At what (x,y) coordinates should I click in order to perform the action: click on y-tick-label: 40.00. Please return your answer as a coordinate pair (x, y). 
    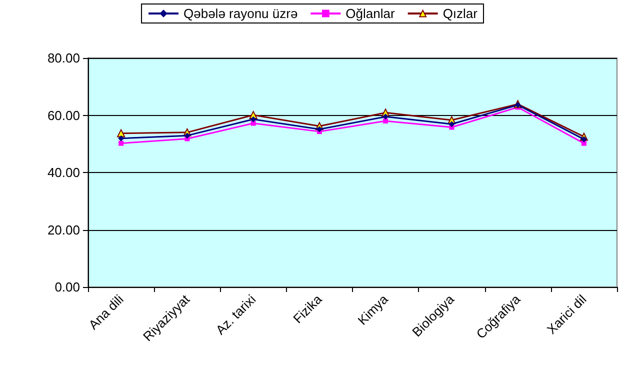
    Looking at the image, I should click on (63, 172).